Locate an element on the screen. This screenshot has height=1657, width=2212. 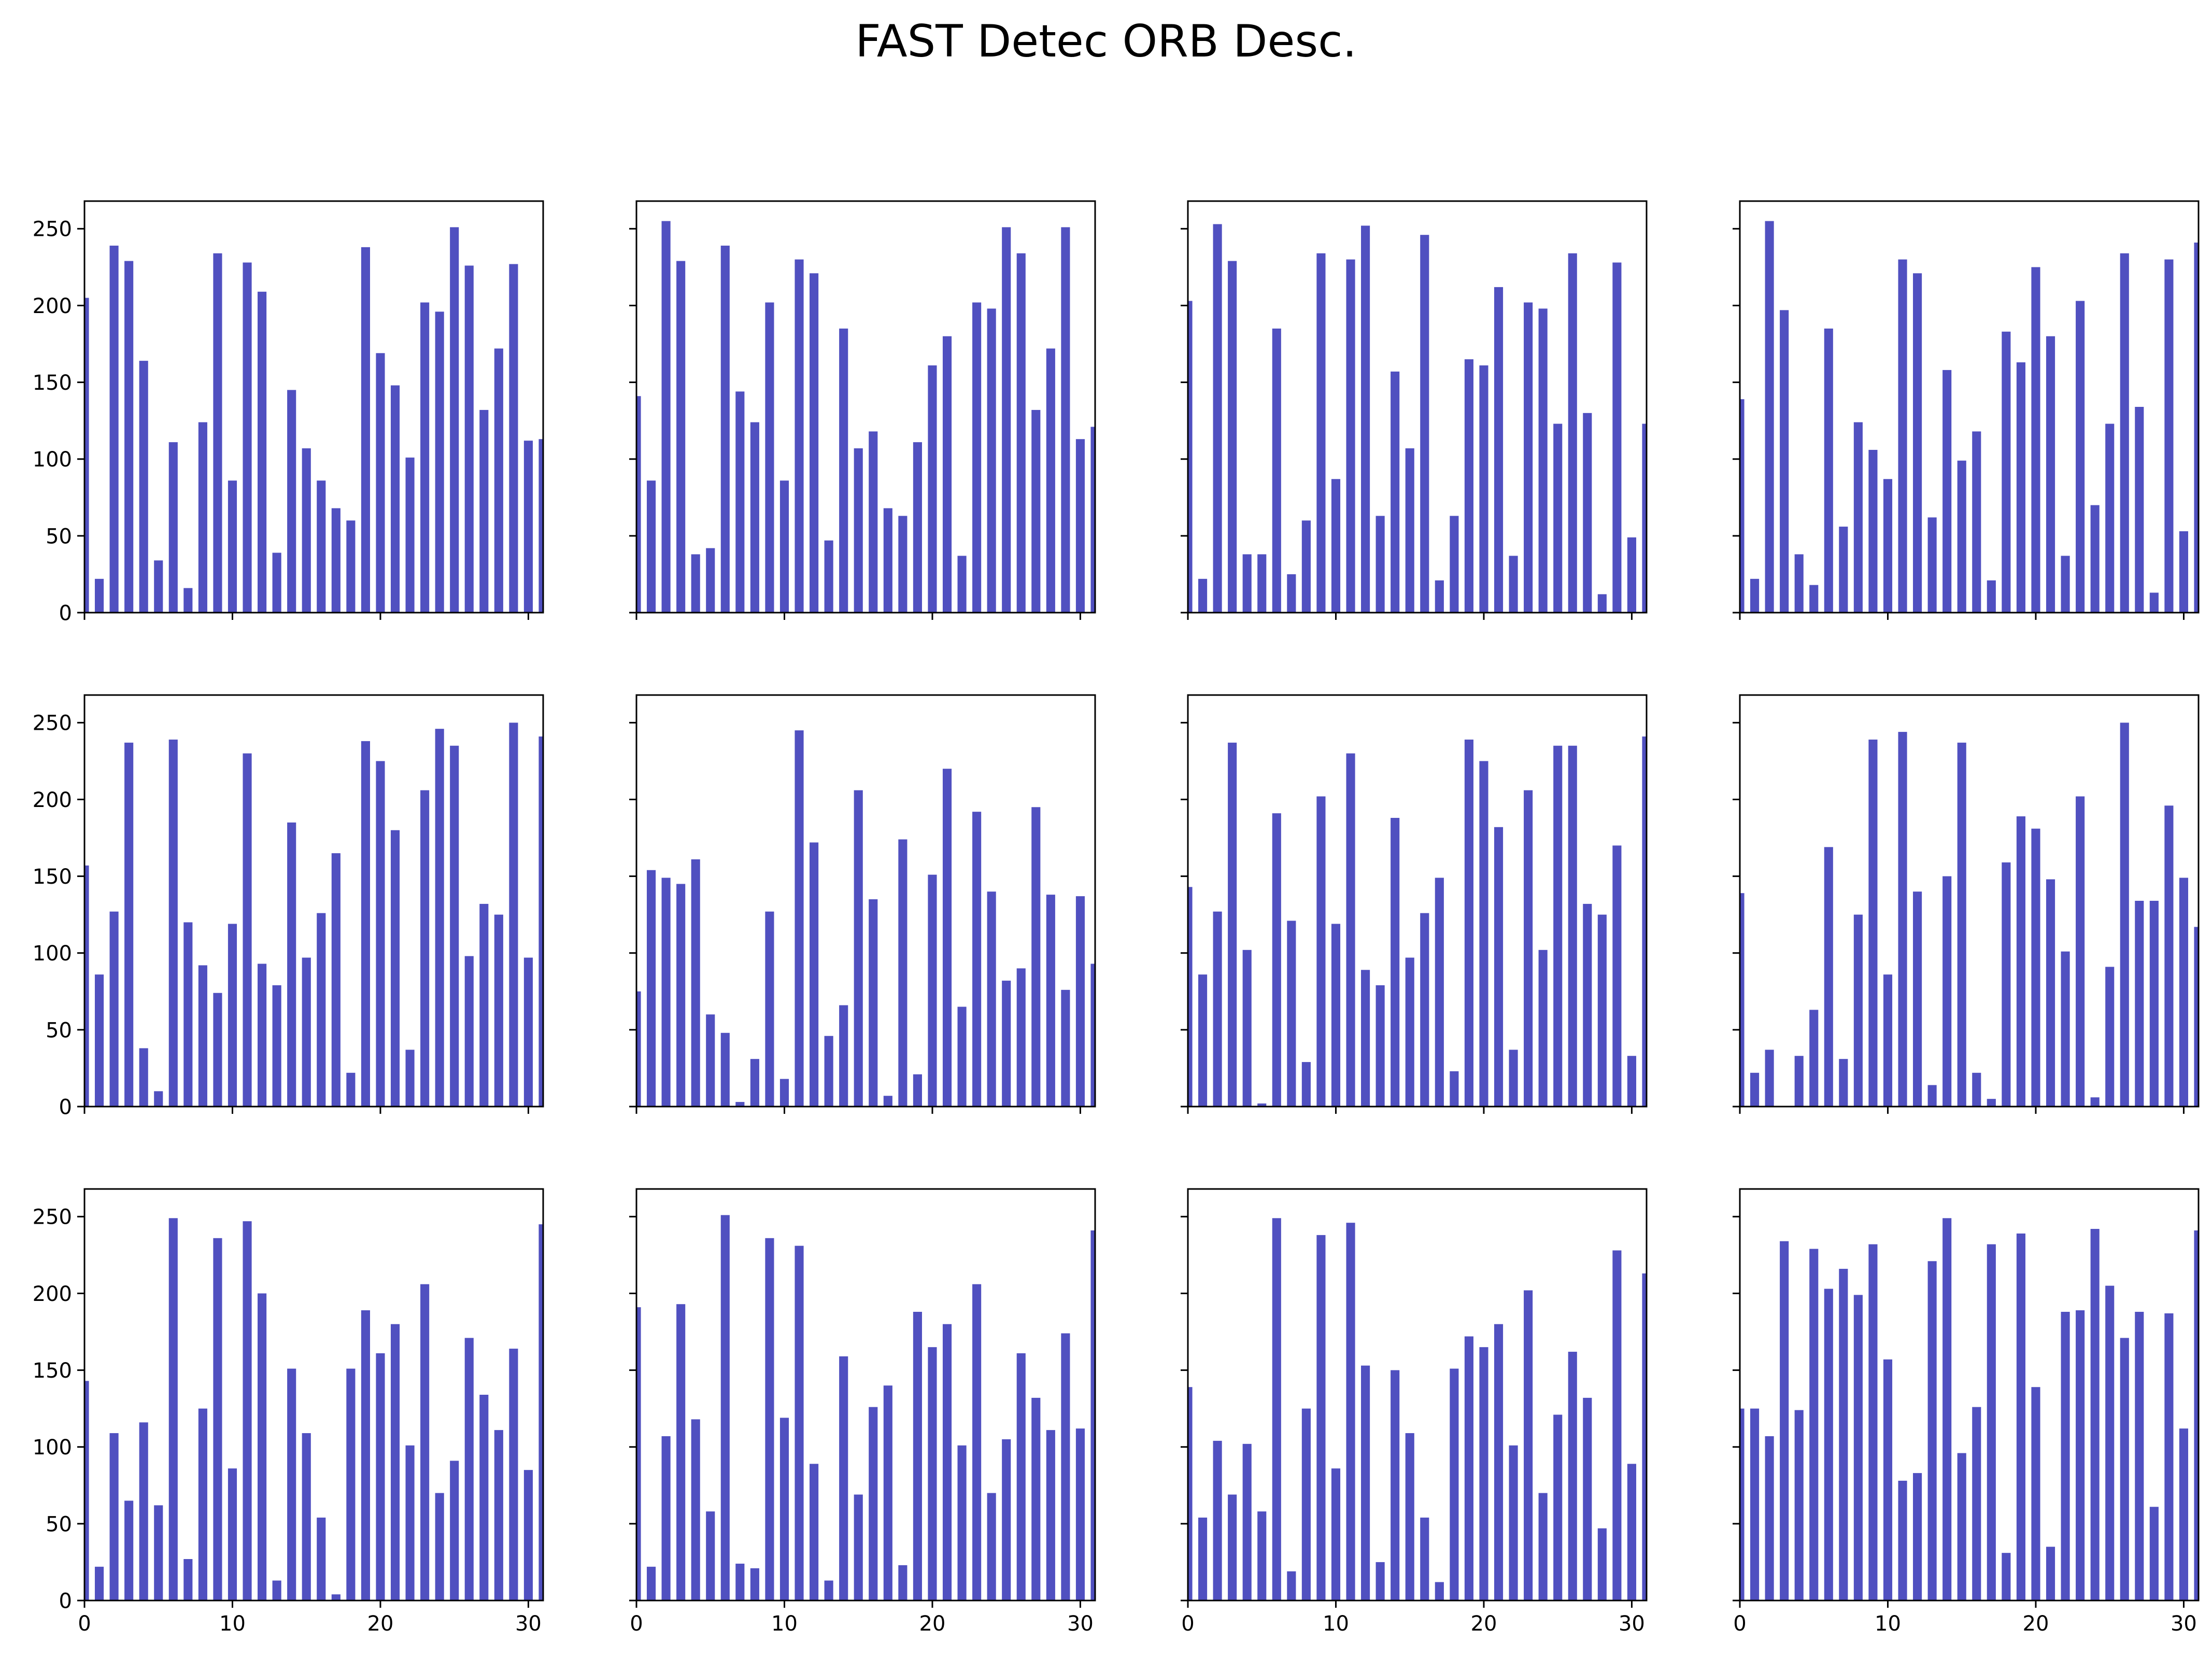
y-tick-label: 200 is located at coordinates (52, 1294).